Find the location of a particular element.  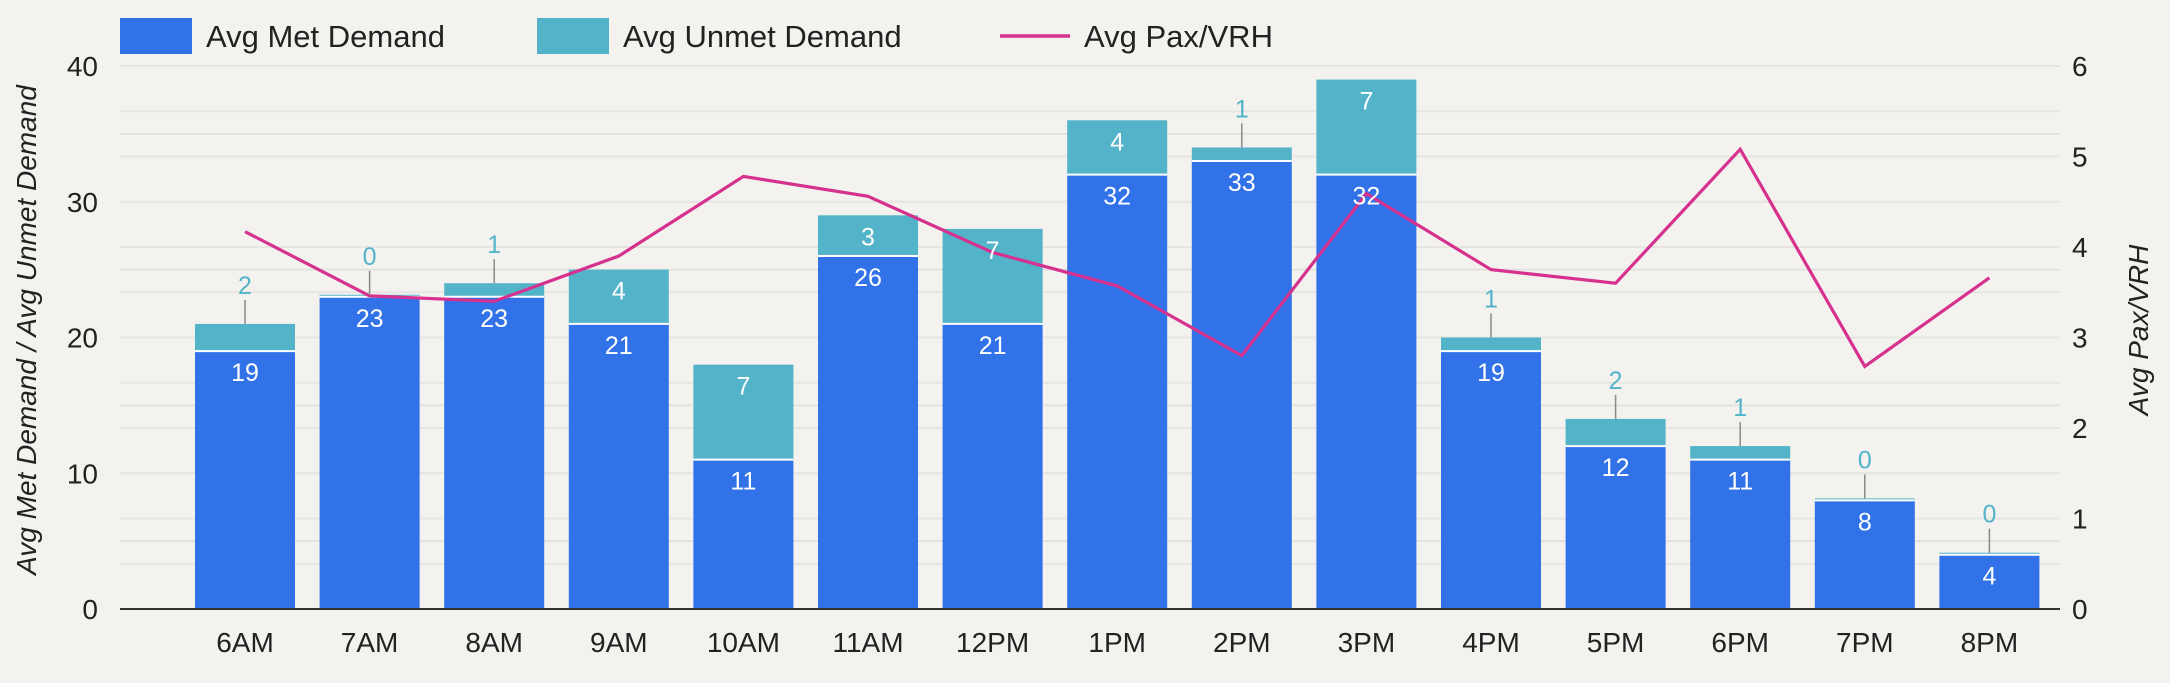

label-unmet-9AM: 4 is located at coordinates (619, 292).